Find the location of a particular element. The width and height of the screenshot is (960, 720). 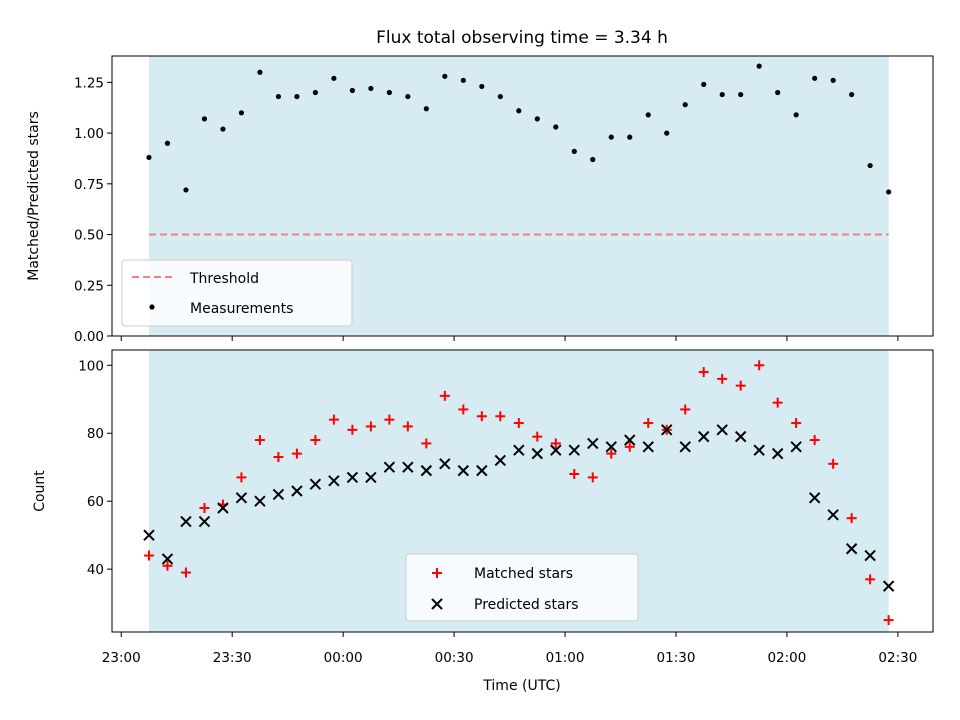

ratio-legend-box is located at coordinates (237, 293).